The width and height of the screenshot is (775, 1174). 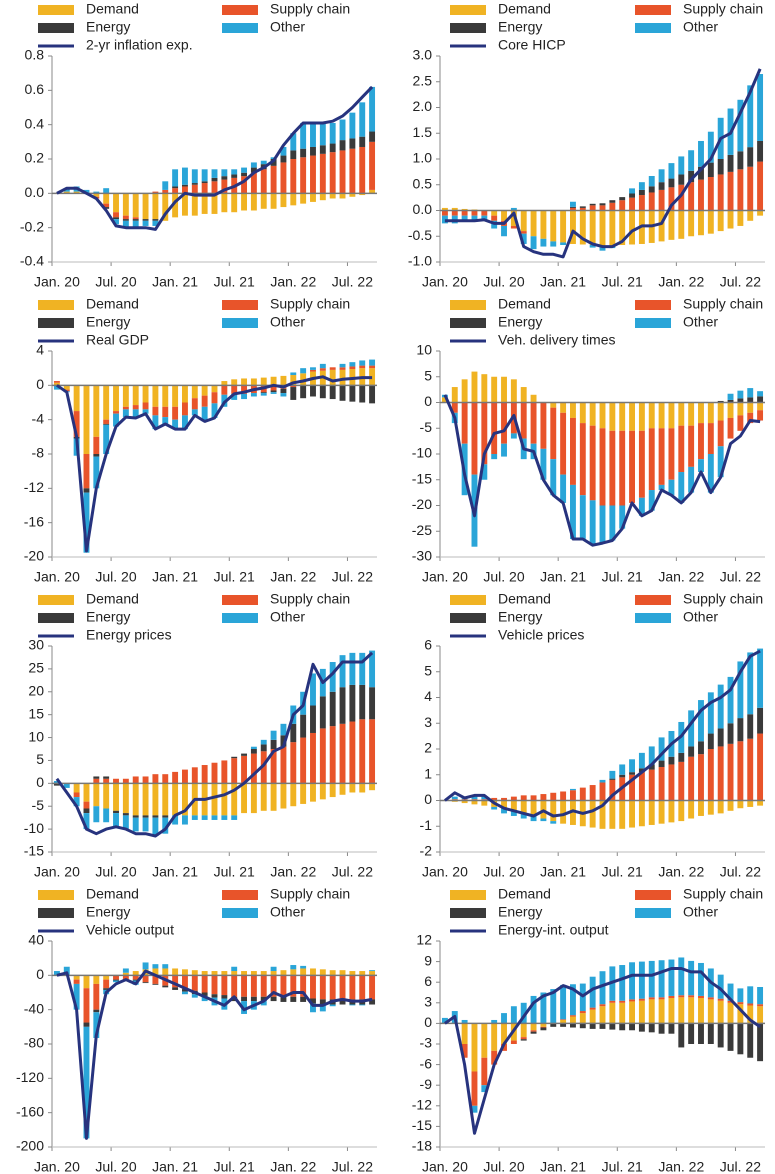 I want to click on y-tick-label: 30, so click(x=36, y=645).